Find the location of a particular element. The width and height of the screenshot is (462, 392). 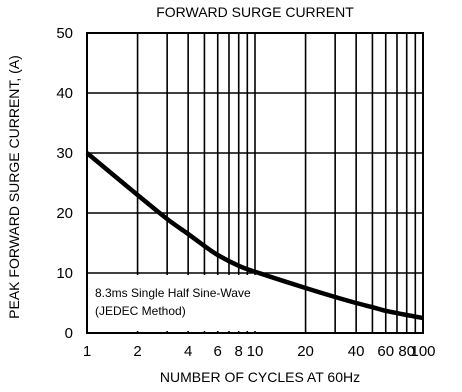

x-tick-label: 4 is located at coordinates (188, 351).